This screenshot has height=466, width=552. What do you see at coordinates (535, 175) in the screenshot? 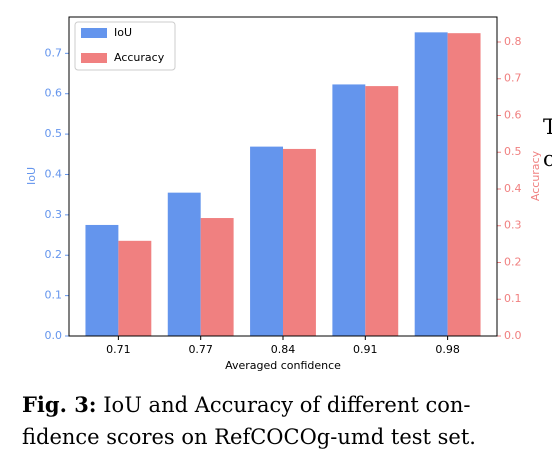
I see `y2-axis-label: Accuracy` at bounding box center [535, 175].